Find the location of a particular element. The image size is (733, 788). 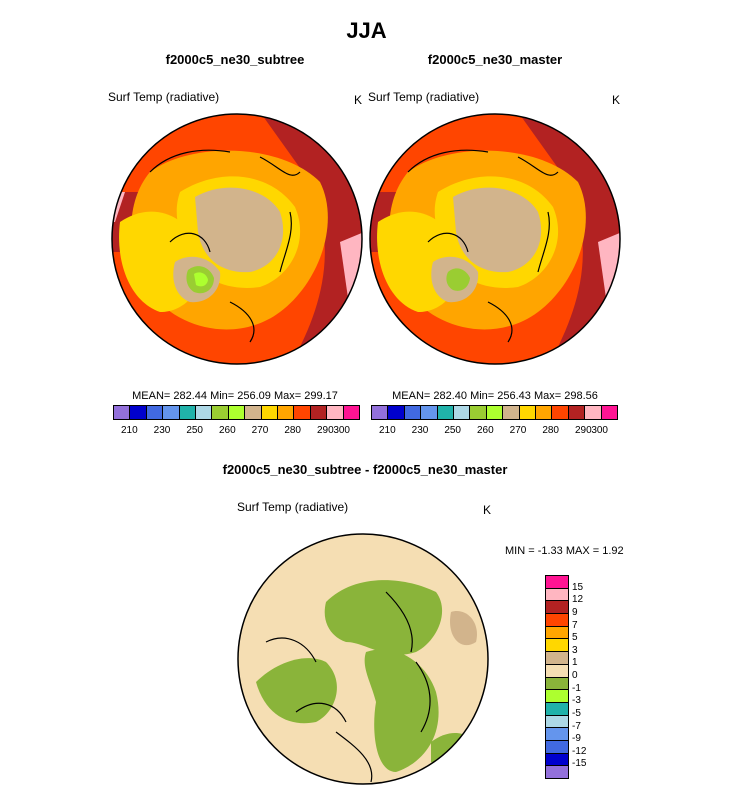

colorbar-tick-label: 9 is located at coordinates (575, 612).